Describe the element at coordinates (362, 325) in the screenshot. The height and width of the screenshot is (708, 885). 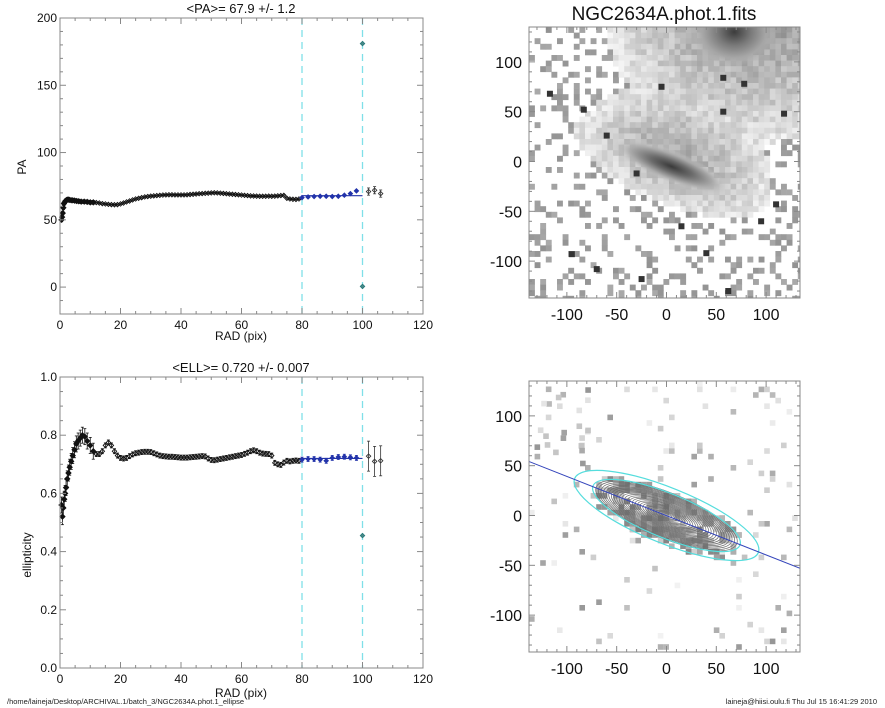
I see `x-tick-label: 100` at that location.